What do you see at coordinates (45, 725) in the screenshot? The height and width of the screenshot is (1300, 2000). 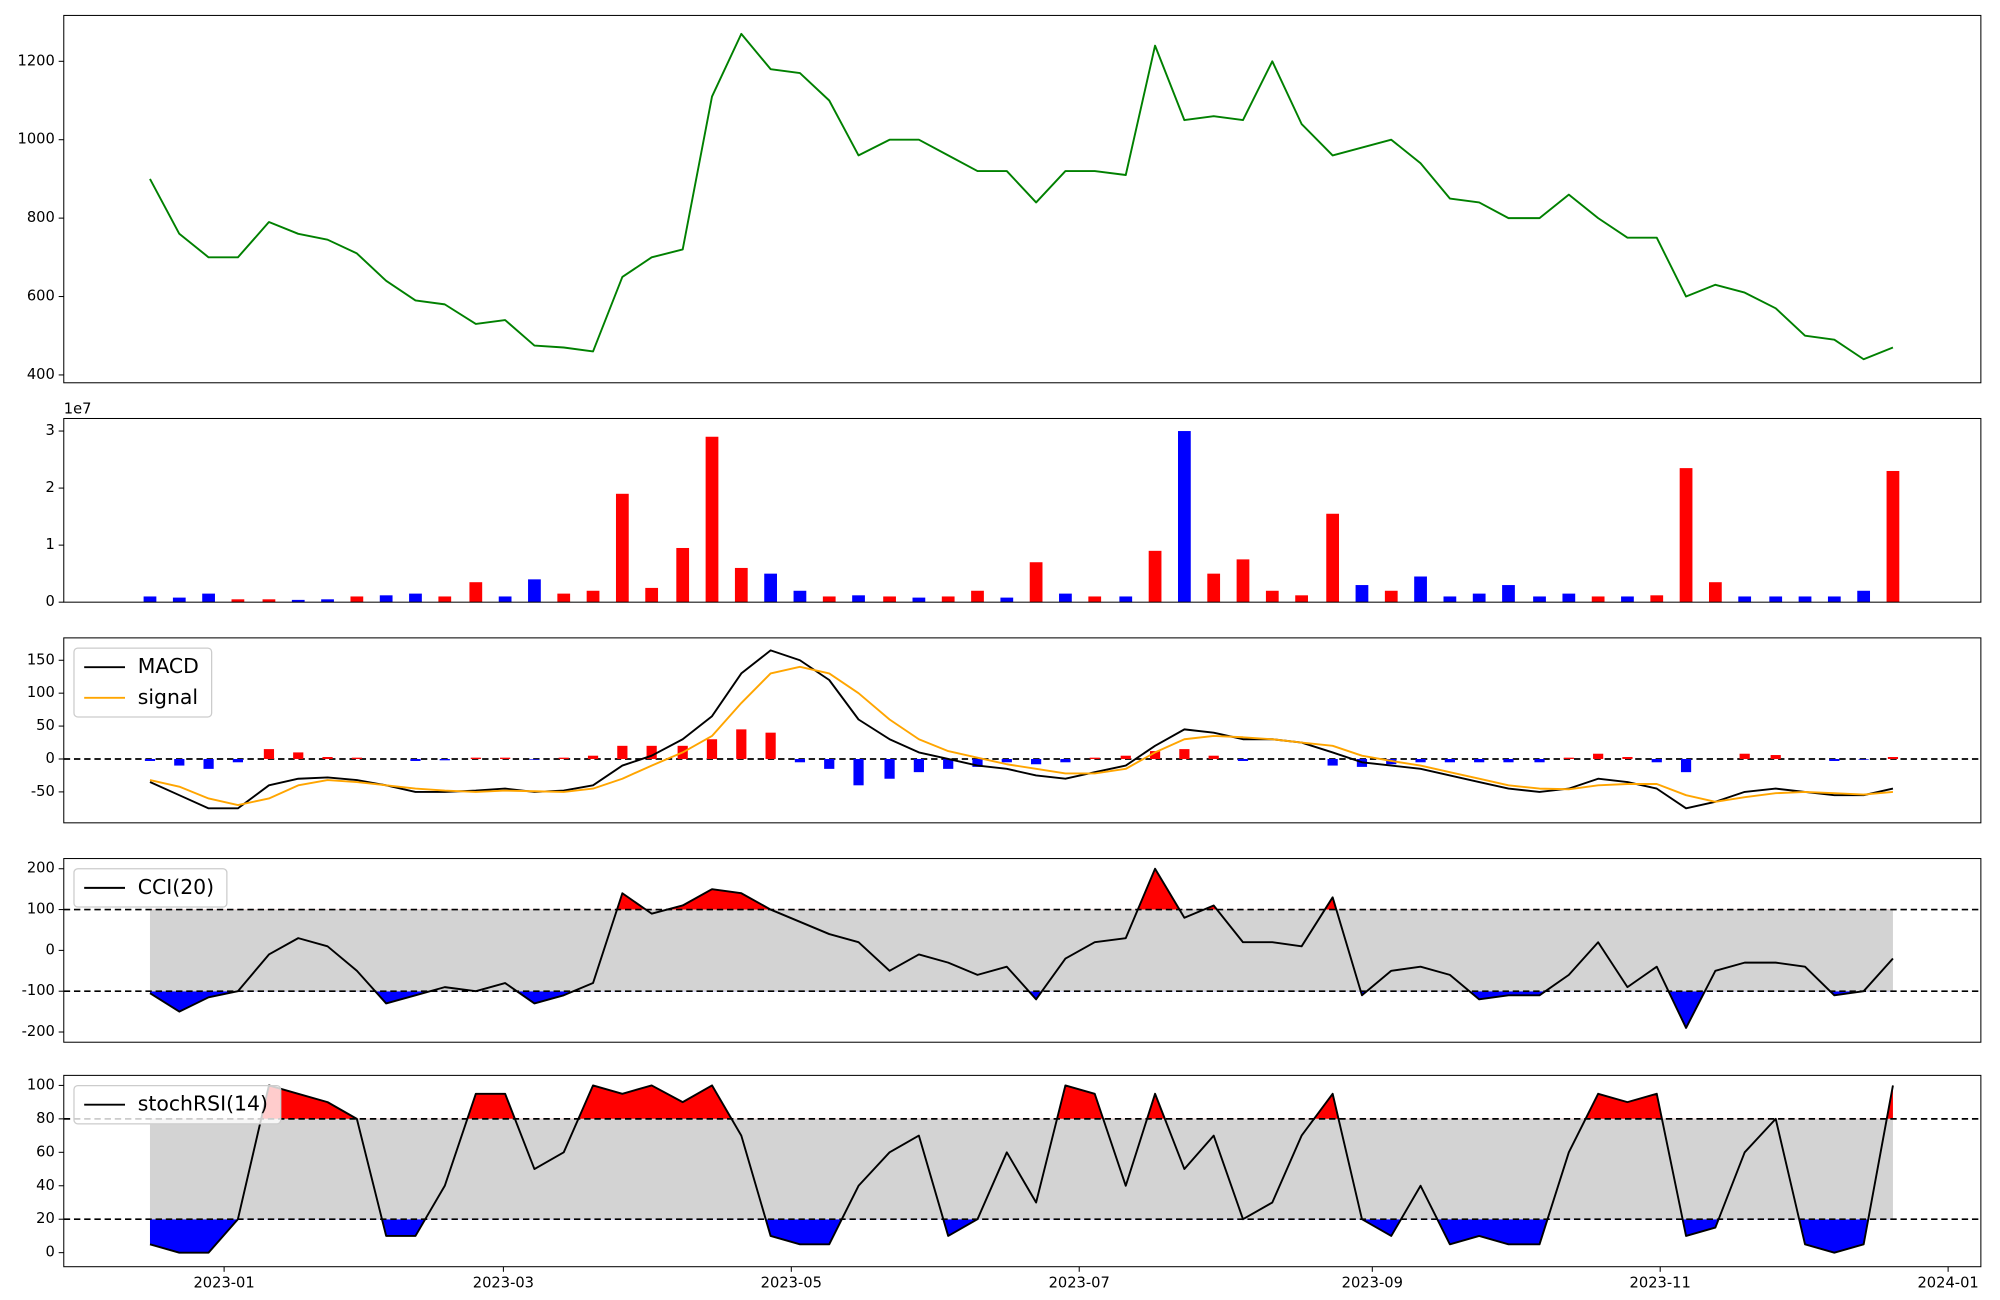 I see `y-tick-label: 50` at bounding box center [45, 725].